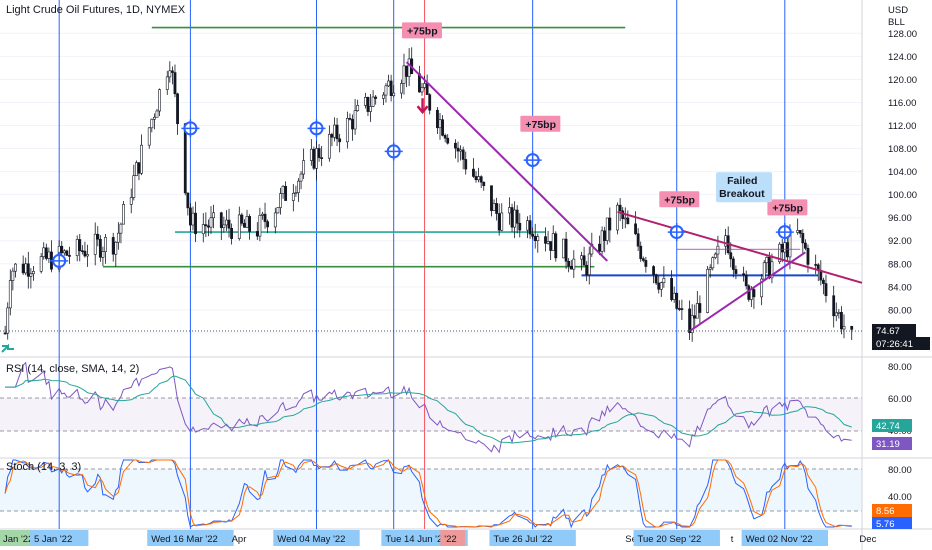 Image resolution: width=932 pixels, height=550 pixels. I want to click on failed-breakout-text: Failed, so click(742, 181).